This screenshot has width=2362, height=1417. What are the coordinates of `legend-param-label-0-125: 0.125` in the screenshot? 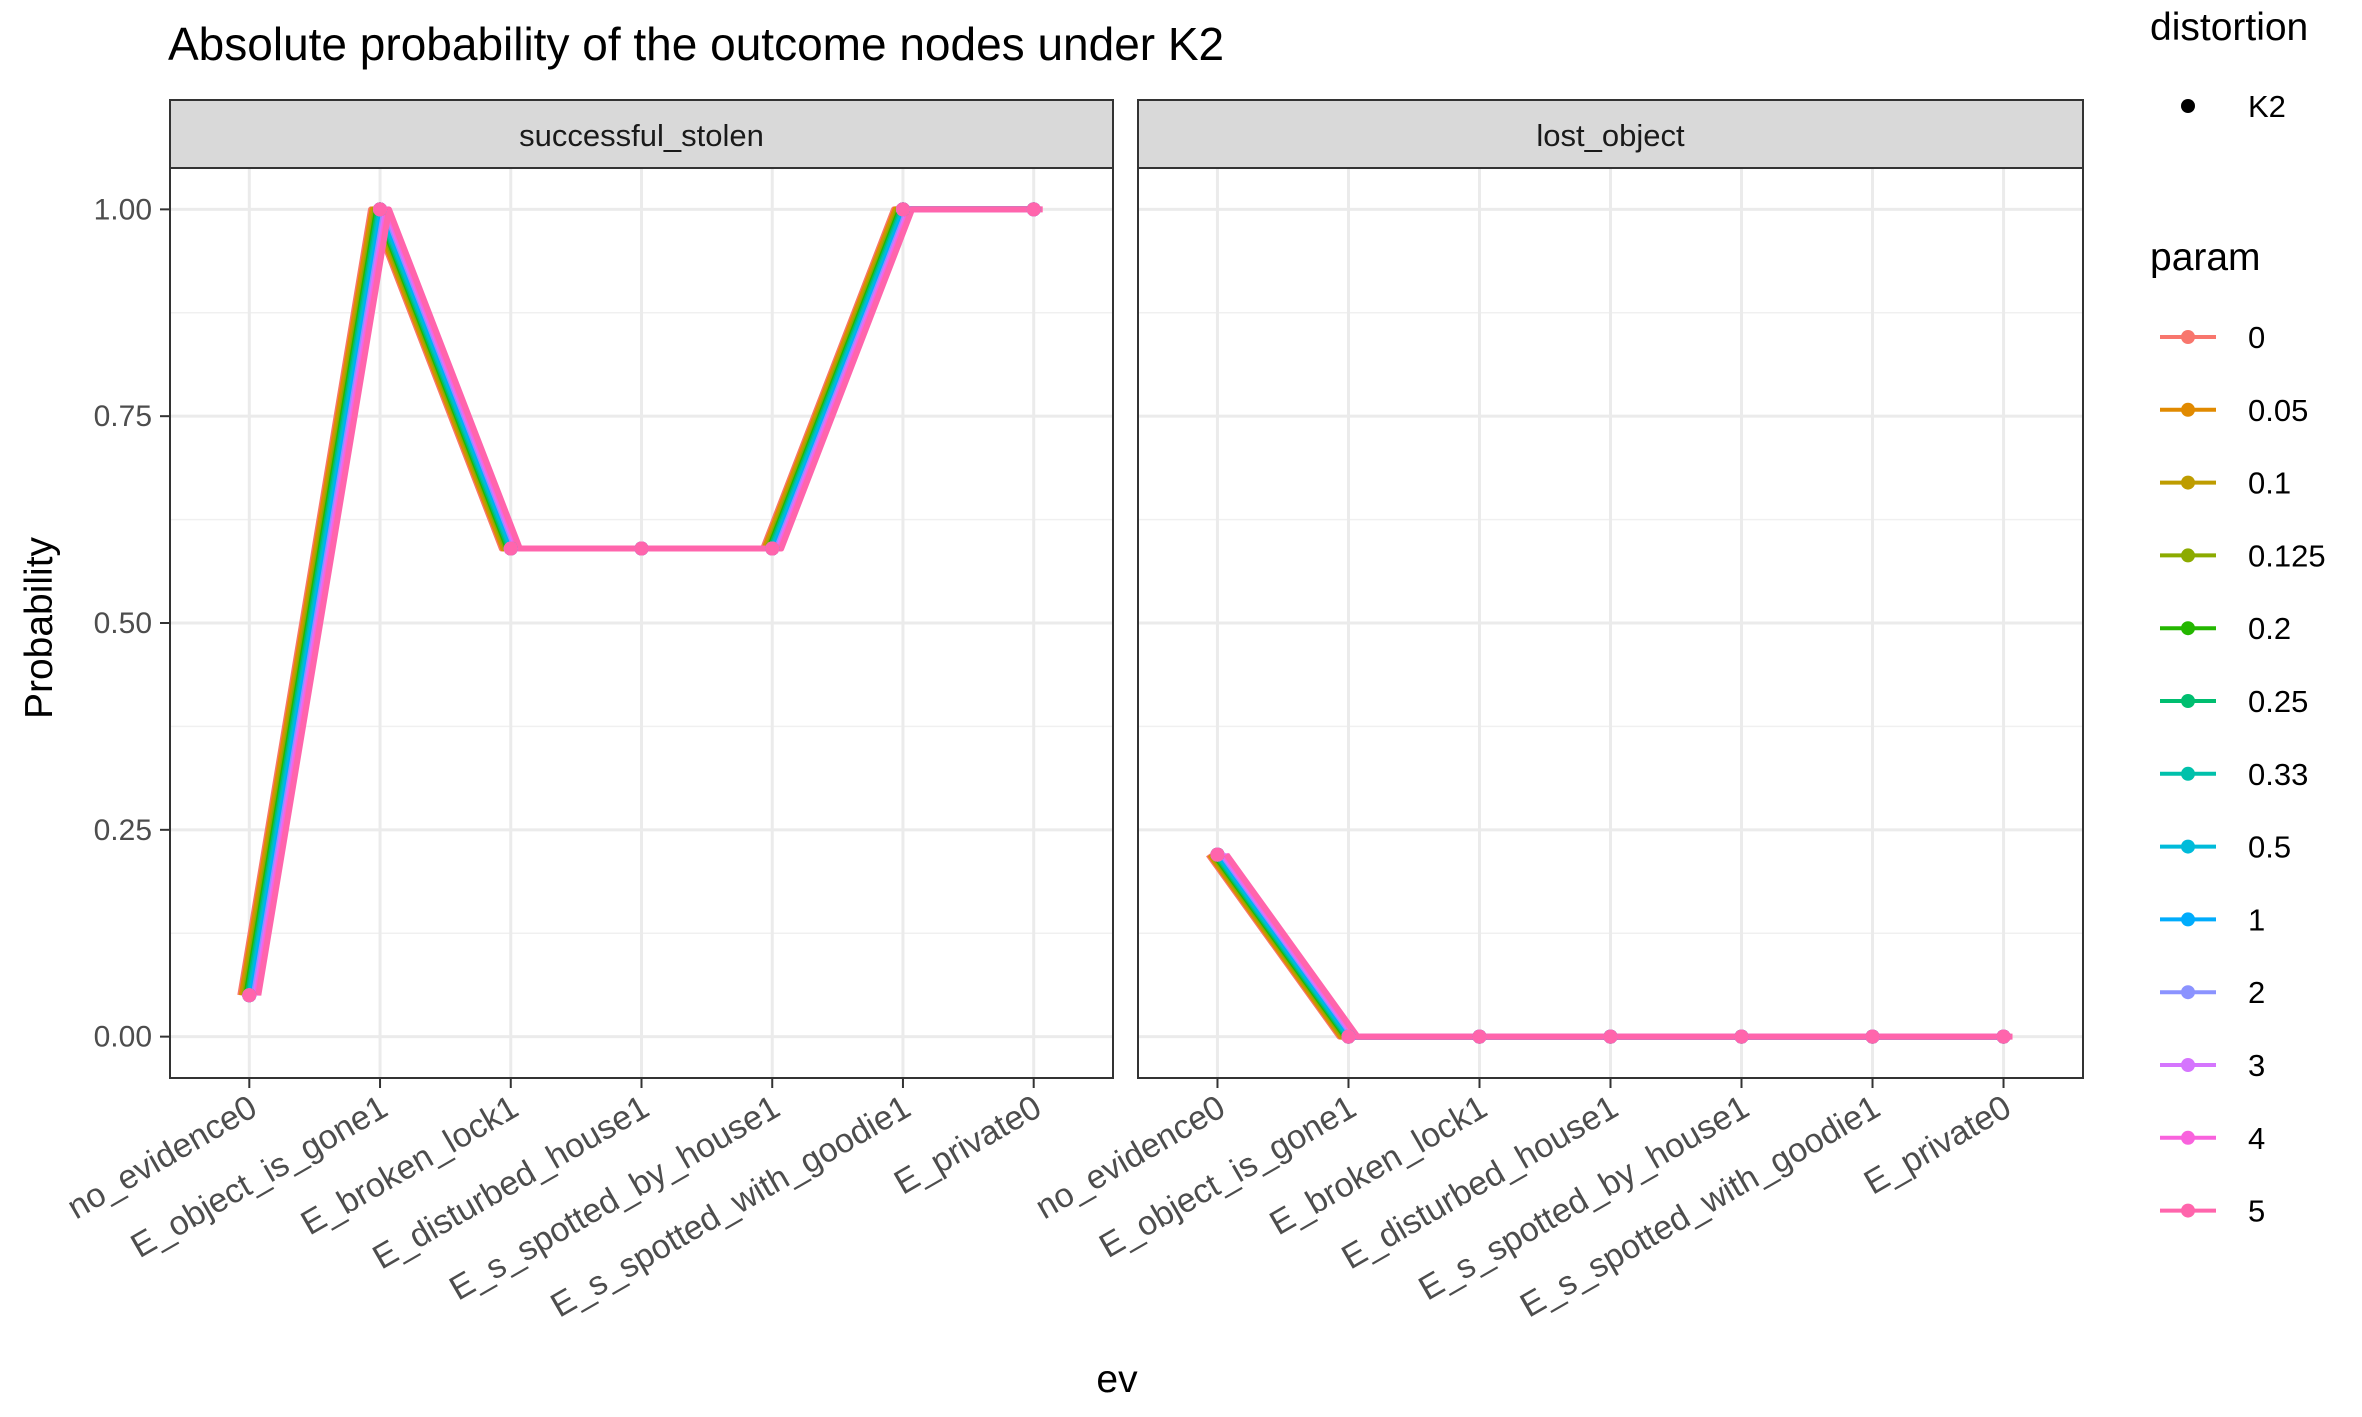 It's located at (2287, 555).